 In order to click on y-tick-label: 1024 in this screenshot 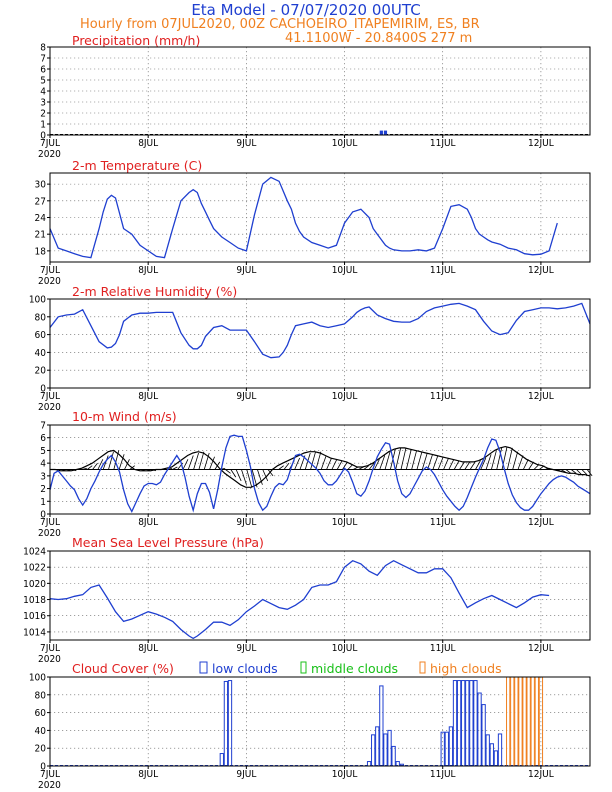, I will do `click(34, 552)`.